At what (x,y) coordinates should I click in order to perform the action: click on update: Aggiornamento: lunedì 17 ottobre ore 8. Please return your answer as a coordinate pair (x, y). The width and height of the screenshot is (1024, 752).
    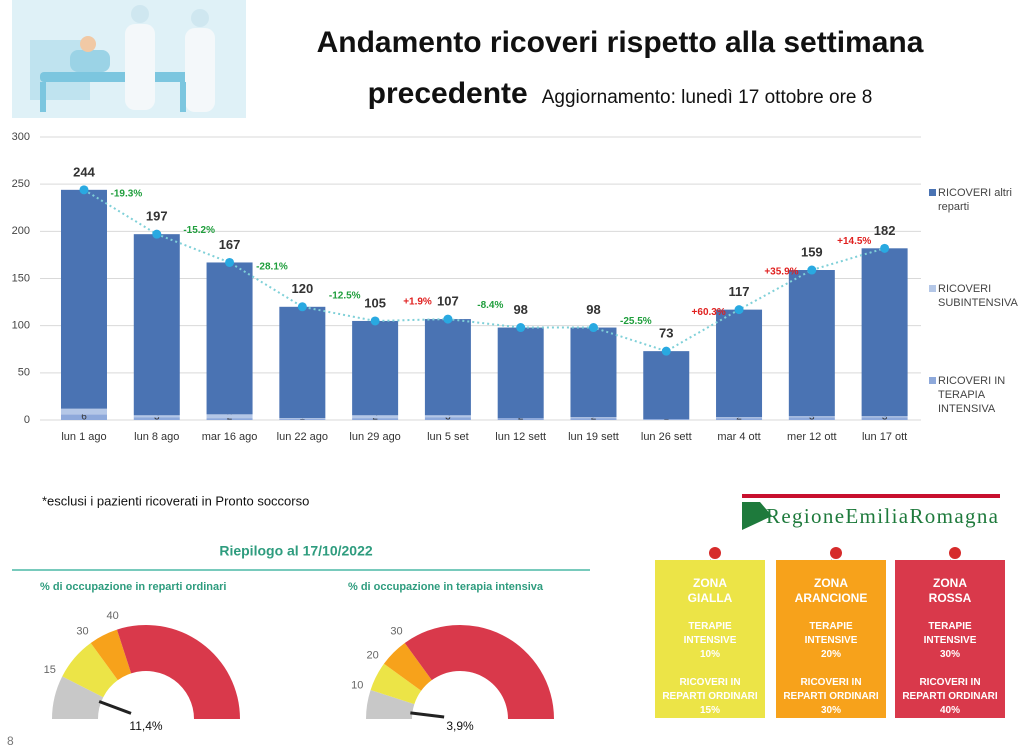
    Looking at the image, I should click on (707, 97).